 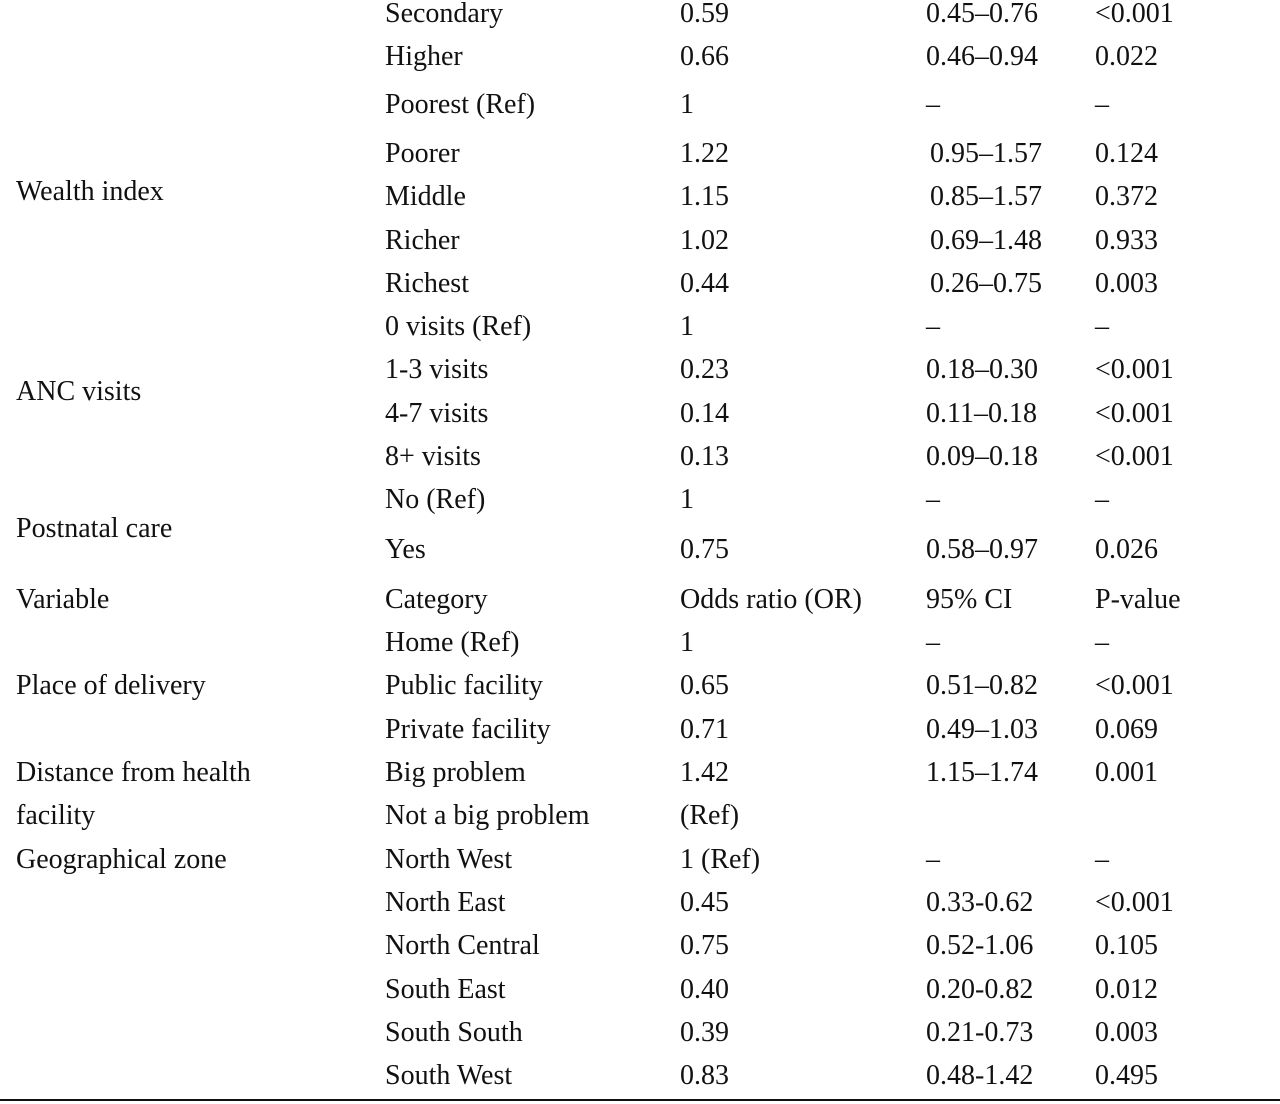 What do you see at coordinates (982, 685) in the screenshot?
I see `ci-cell: 0.51–0.82` at bounding box center [982, 685].